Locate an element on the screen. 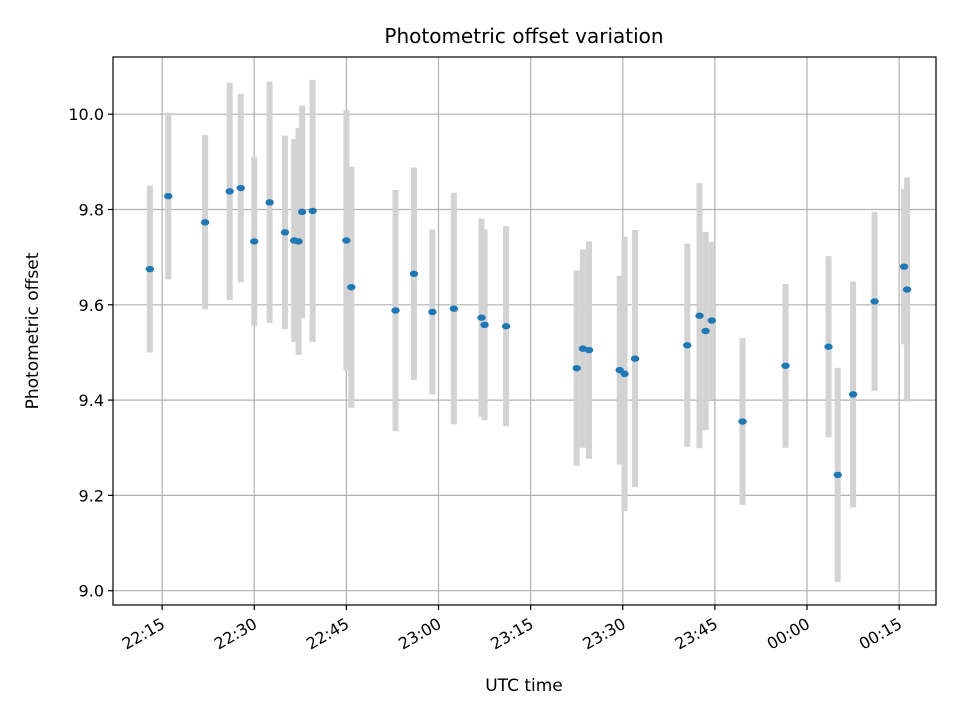 This screenshot has width=960, height=720. y-tick-label: 9.0 is located at coordinates (91, 591).